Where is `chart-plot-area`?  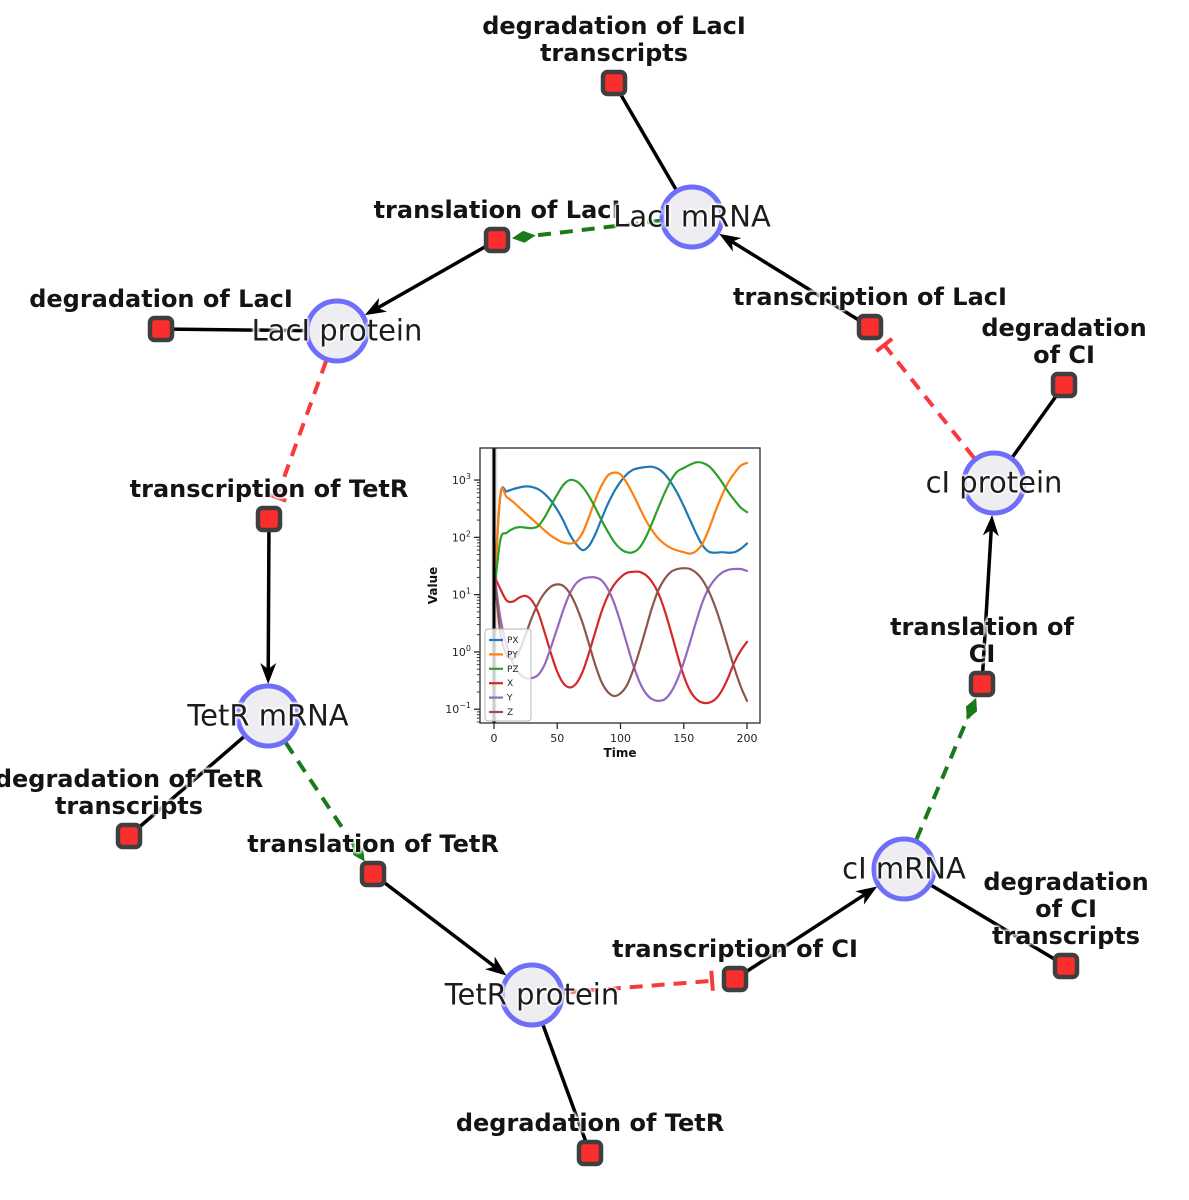 chart-plot-area is located at coordinates (620, 585).